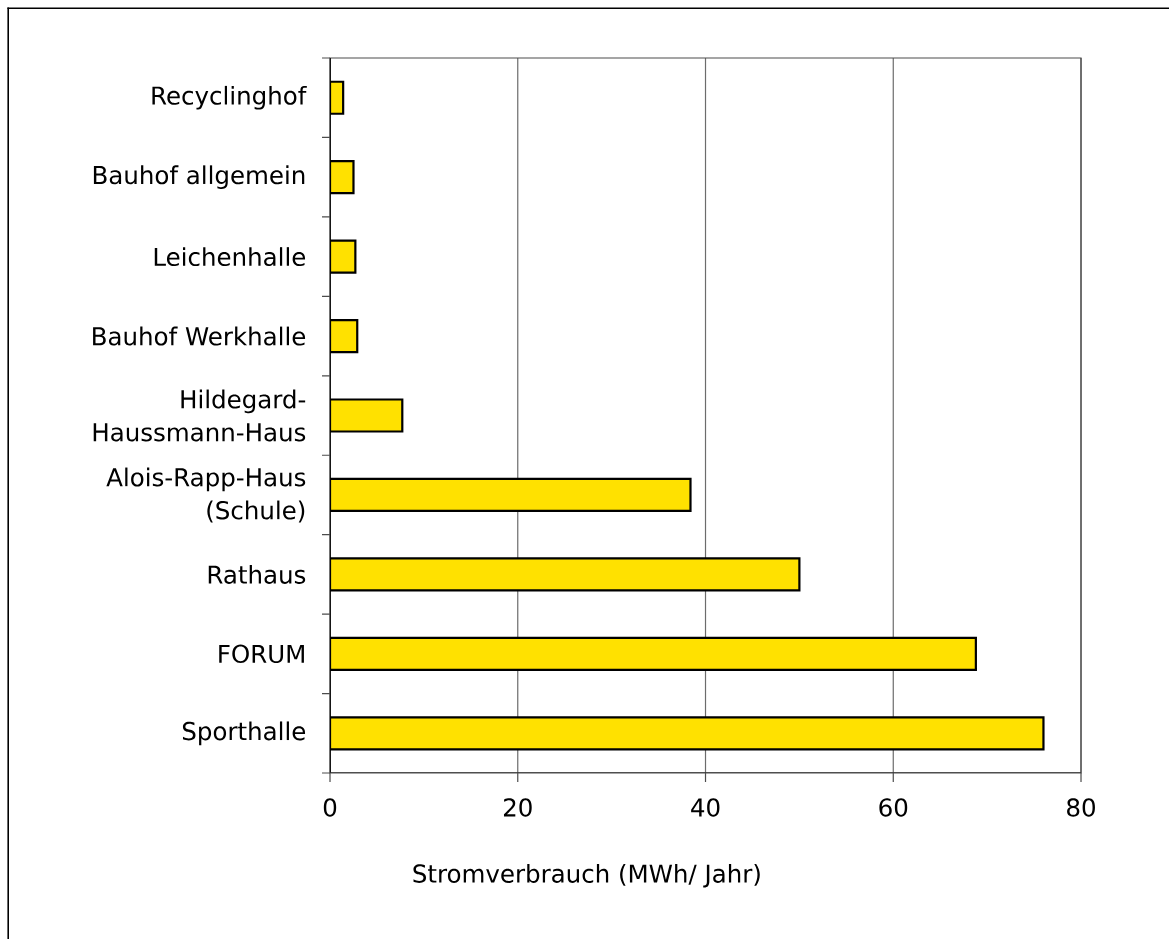  I want to click on y-tick-label: Leichenhalle, so click(230, 257).